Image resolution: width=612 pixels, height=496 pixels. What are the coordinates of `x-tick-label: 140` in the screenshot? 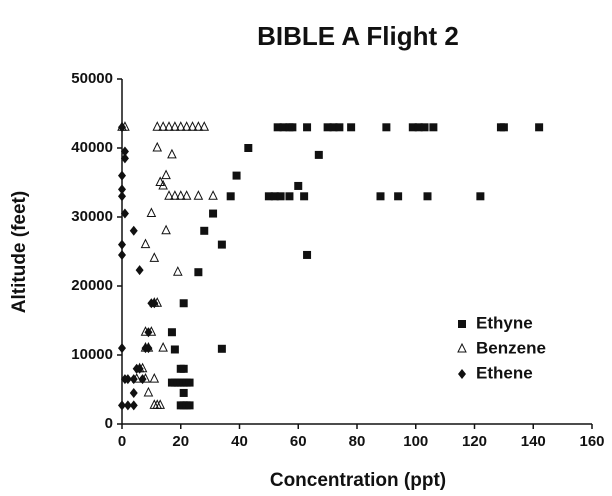 It's located at (533, 441).